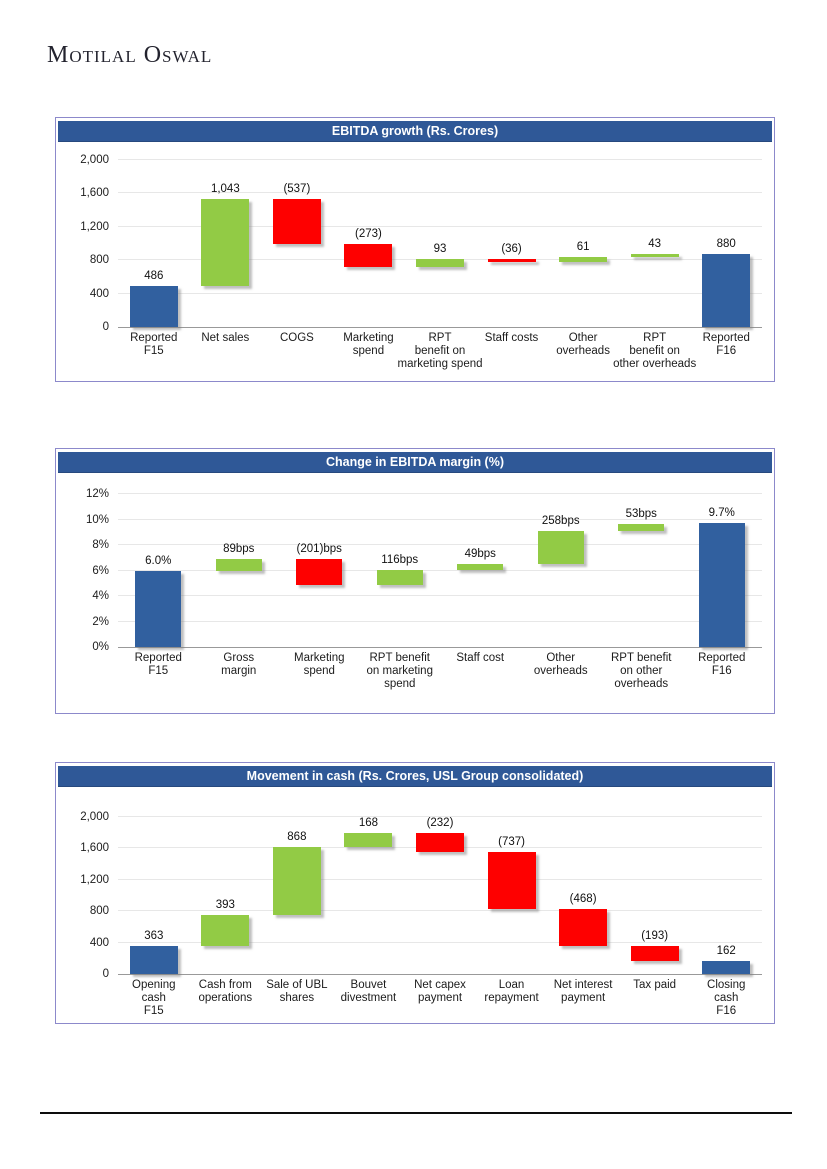 The height and width of the screenshot is (1169, 827). What do you see at coordinates (97, 519) in the screenshot?
I see `y-tick-label: 10%` at bounding box center [97, 519].